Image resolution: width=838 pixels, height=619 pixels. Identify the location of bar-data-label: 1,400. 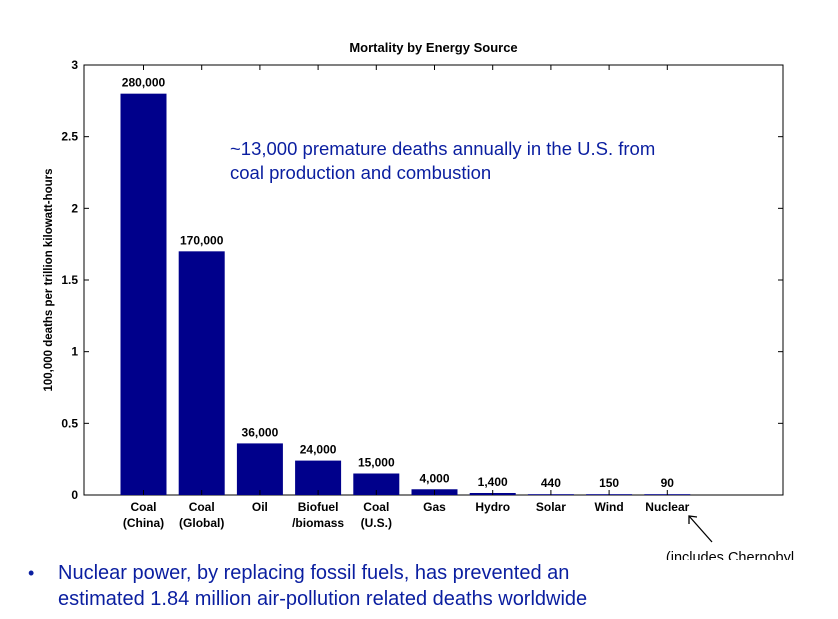
(493, 482).